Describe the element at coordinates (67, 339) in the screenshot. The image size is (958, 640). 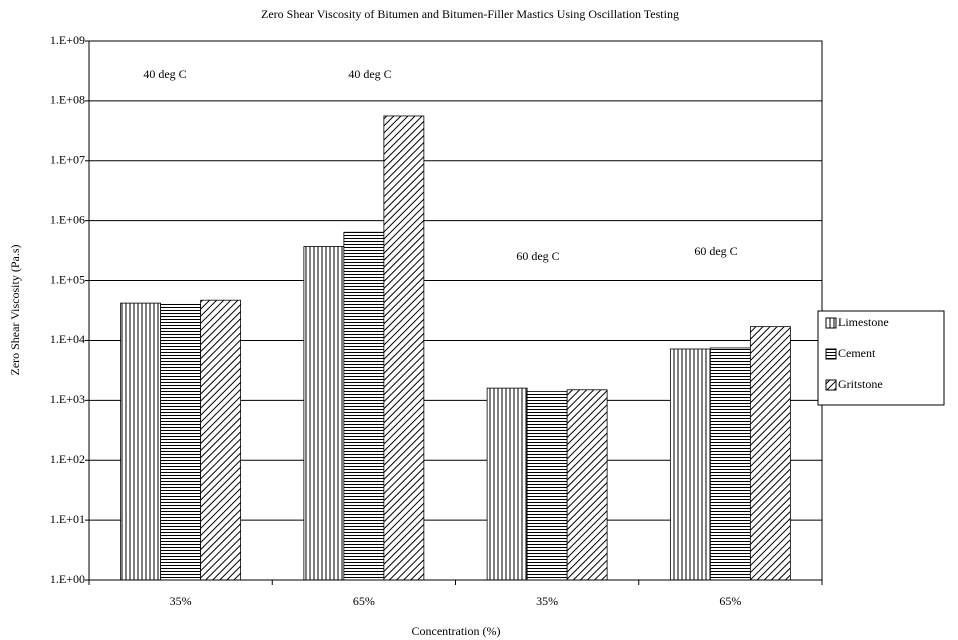
I see `y-tick-label: 1.E+04` at that location.